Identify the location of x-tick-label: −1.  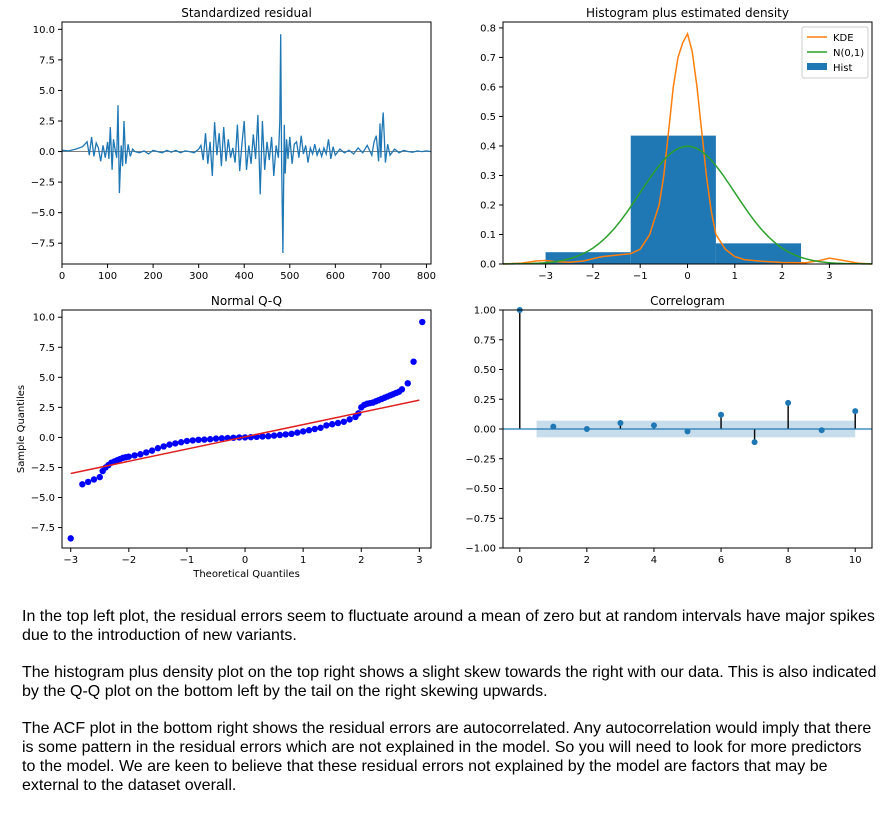
(187, 560).